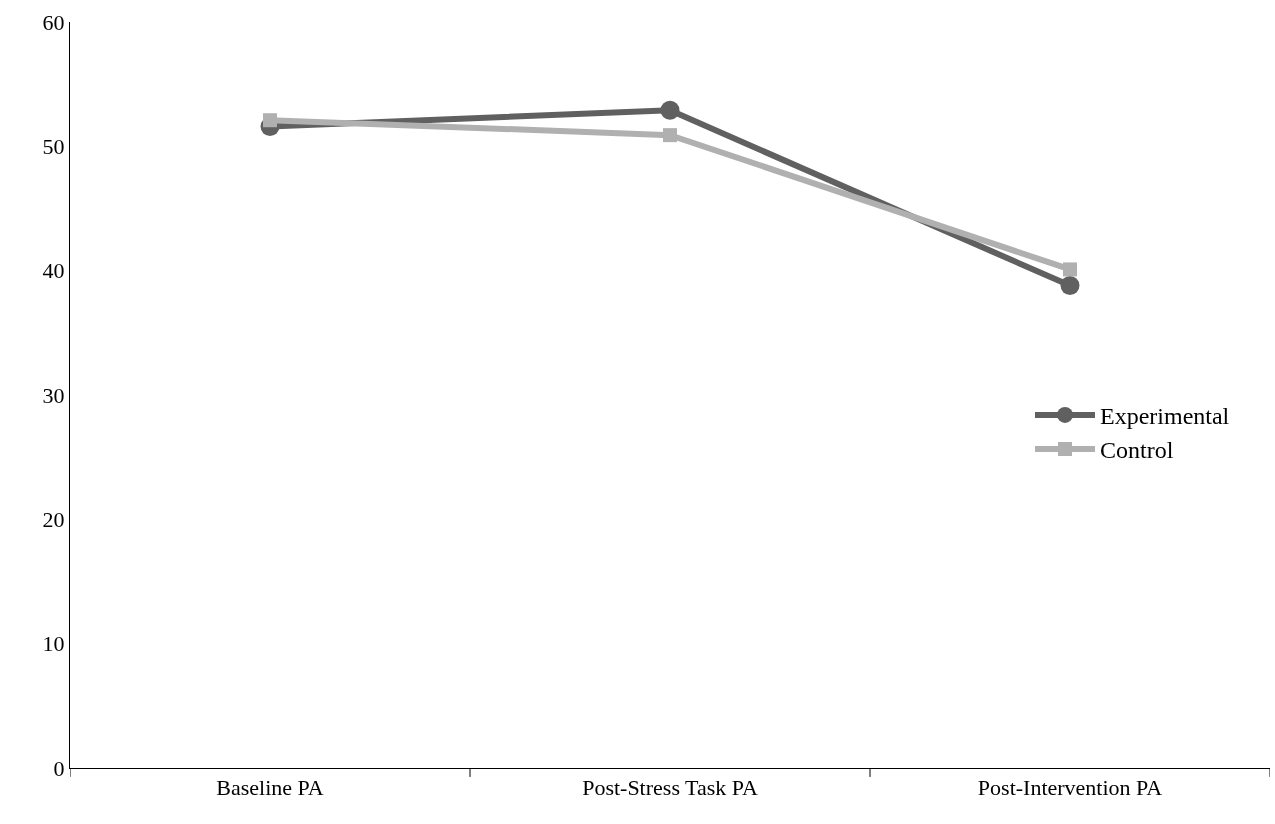 This screenshot has height=824, width=1275. I want to click on x-tick-label: Post-Stress Task PA, so click(670, 788).